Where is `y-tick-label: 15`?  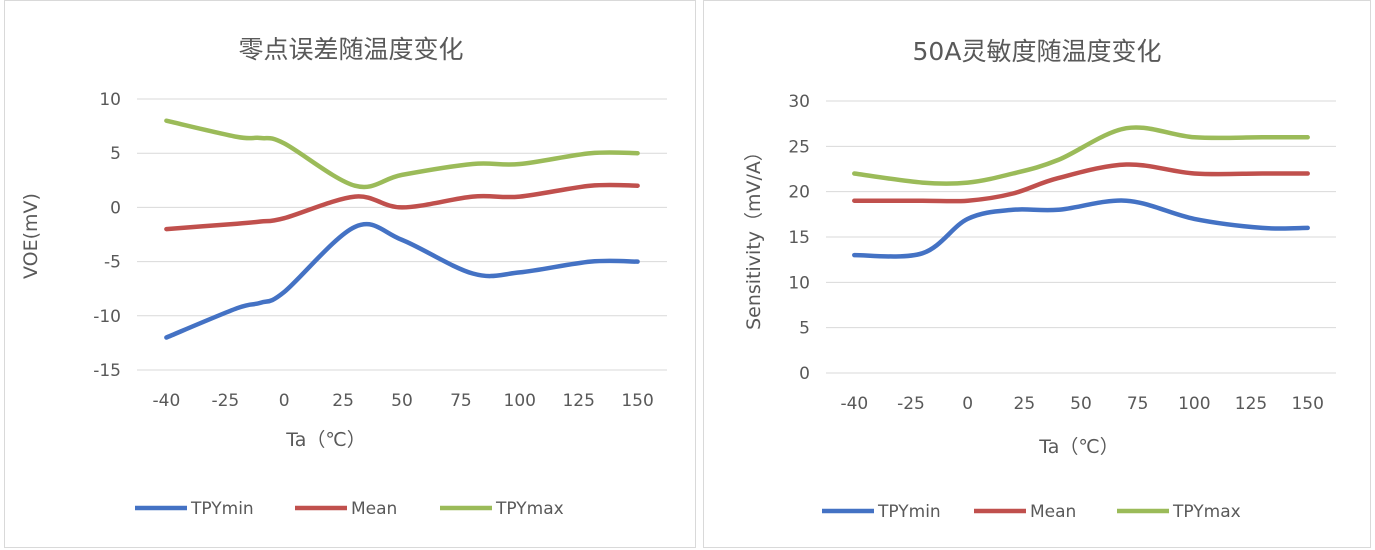 y-tick-label: 15 is located at coordinates (799, 238).